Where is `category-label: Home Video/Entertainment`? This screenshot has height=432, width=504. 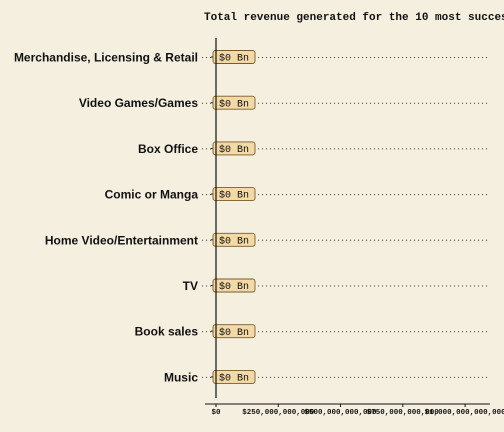
category-label: Home Video/Entertainment is located at coordinates (121, 240).